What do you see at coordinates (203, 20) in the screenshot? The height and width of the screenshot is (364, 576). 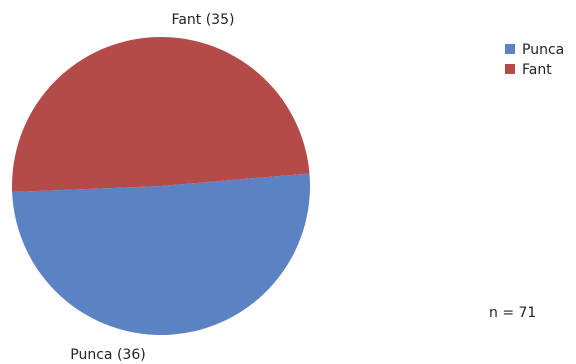 I see `slice-label-fant: Fant (35)` at bounding box center [203, 20].